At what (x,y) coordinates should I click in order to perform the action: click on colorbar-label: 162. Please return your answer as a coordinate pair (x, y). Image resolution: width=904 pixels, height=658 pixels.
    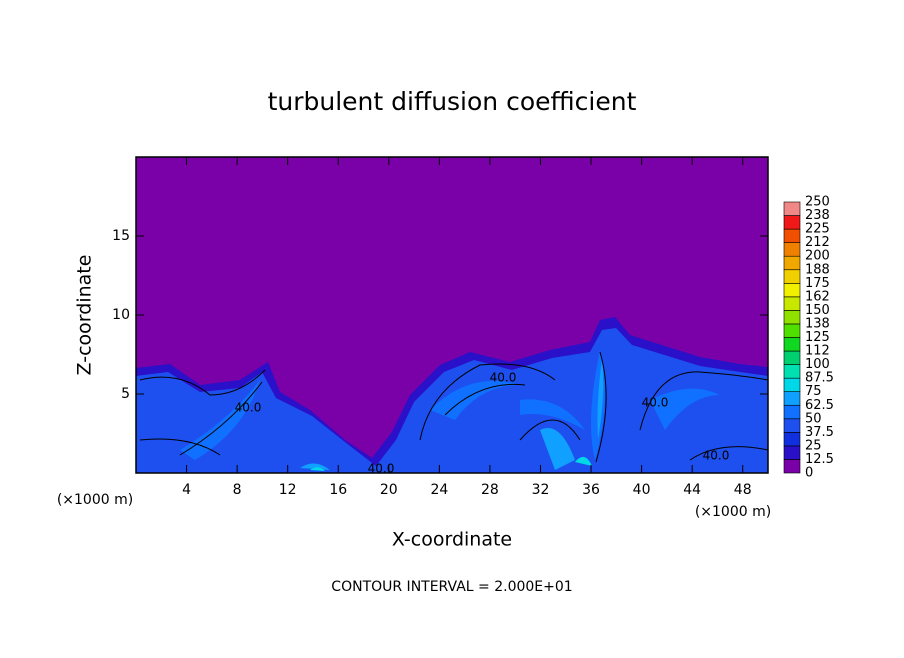
    Looking at the image, I should click on (817, 296).